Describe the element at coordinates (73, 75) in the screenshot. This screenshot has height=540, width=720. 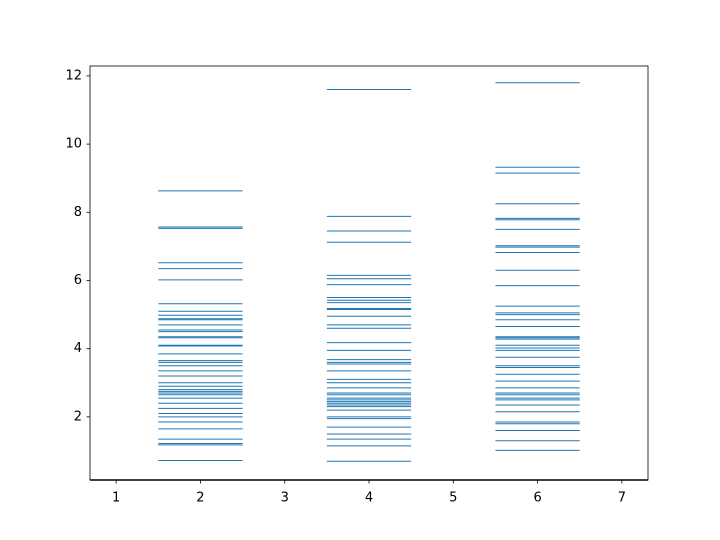
I see `y-tick-label: 12` at that location.